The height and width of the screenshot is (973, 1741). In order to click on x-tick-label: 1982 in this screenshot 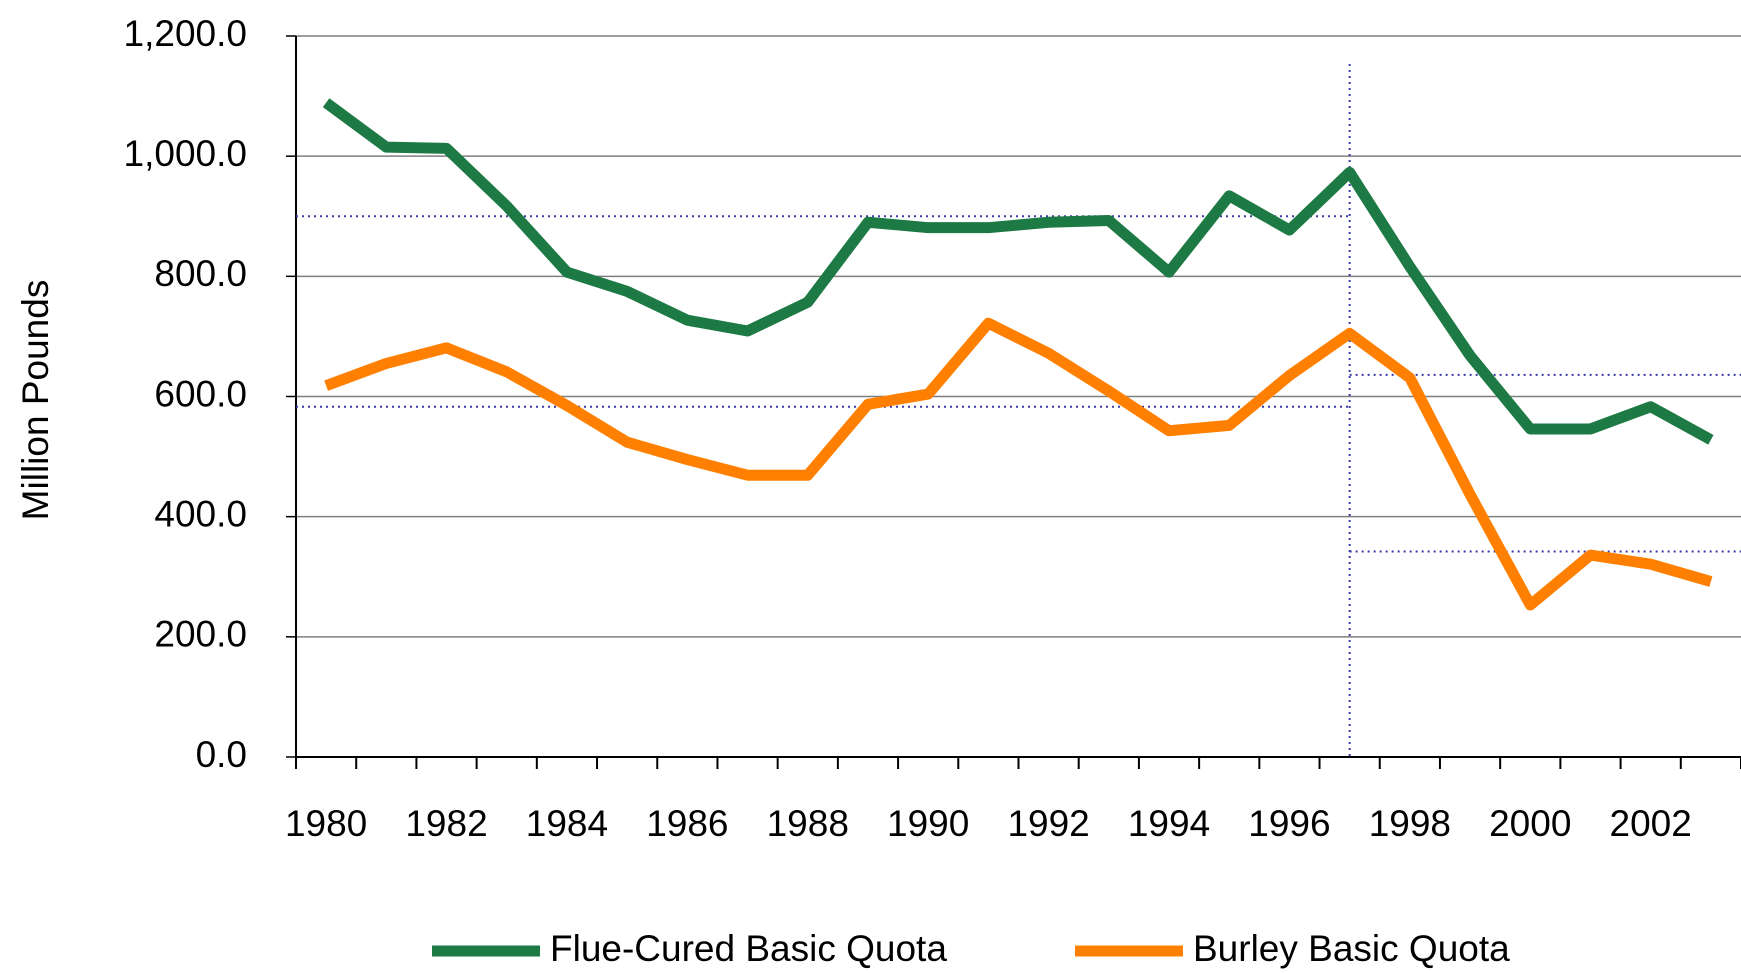, I will do `click(446, 823)`.